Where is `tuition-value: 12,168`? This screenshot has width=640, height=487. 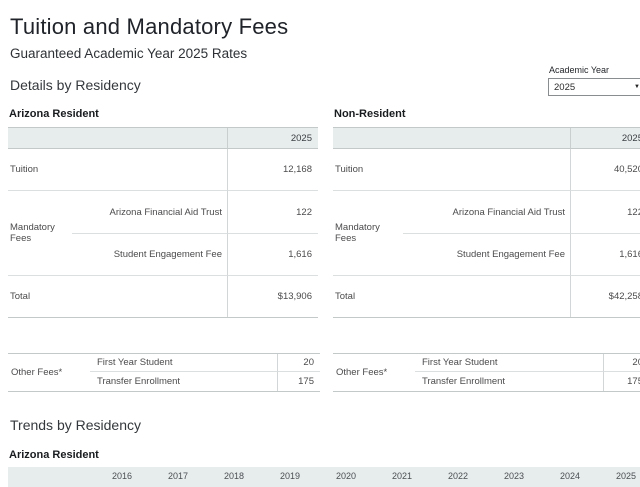
tuition-value: 12,168 is located at coordinates (272, 170).